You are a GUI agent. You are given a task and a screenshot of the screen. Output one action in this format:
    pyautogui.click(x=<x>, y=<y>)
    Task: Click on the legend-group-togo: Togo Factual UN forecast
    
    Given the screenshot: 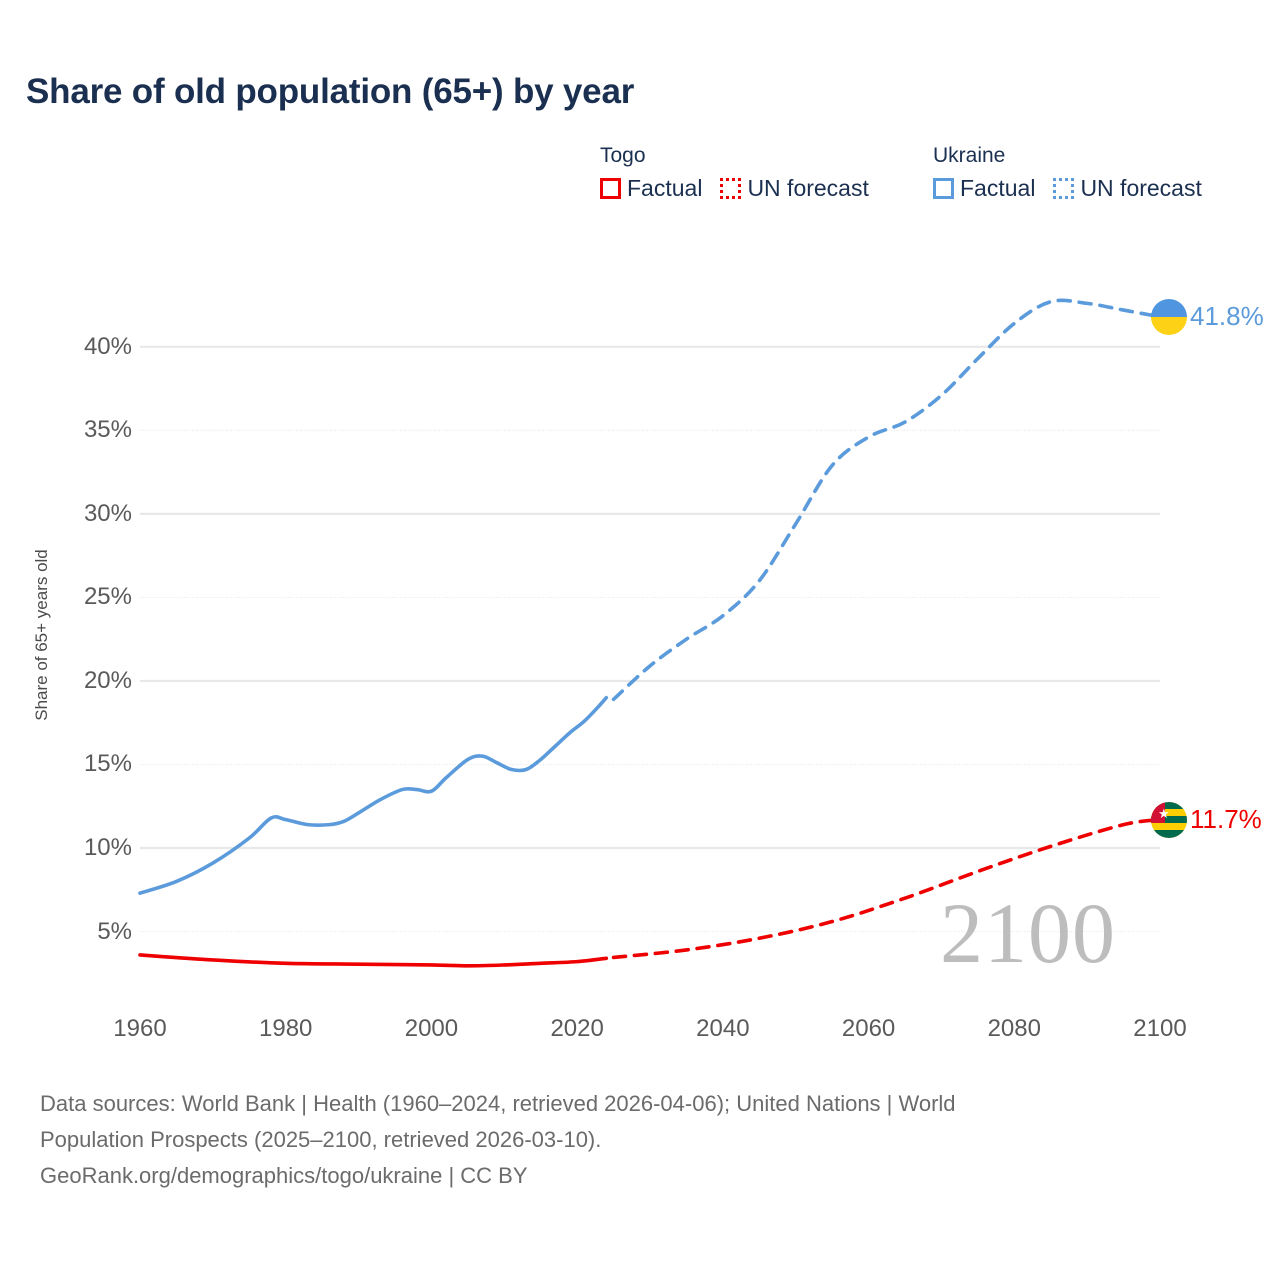 What is the action you would take?
    pyautogui.click(x=734, y=173)
    